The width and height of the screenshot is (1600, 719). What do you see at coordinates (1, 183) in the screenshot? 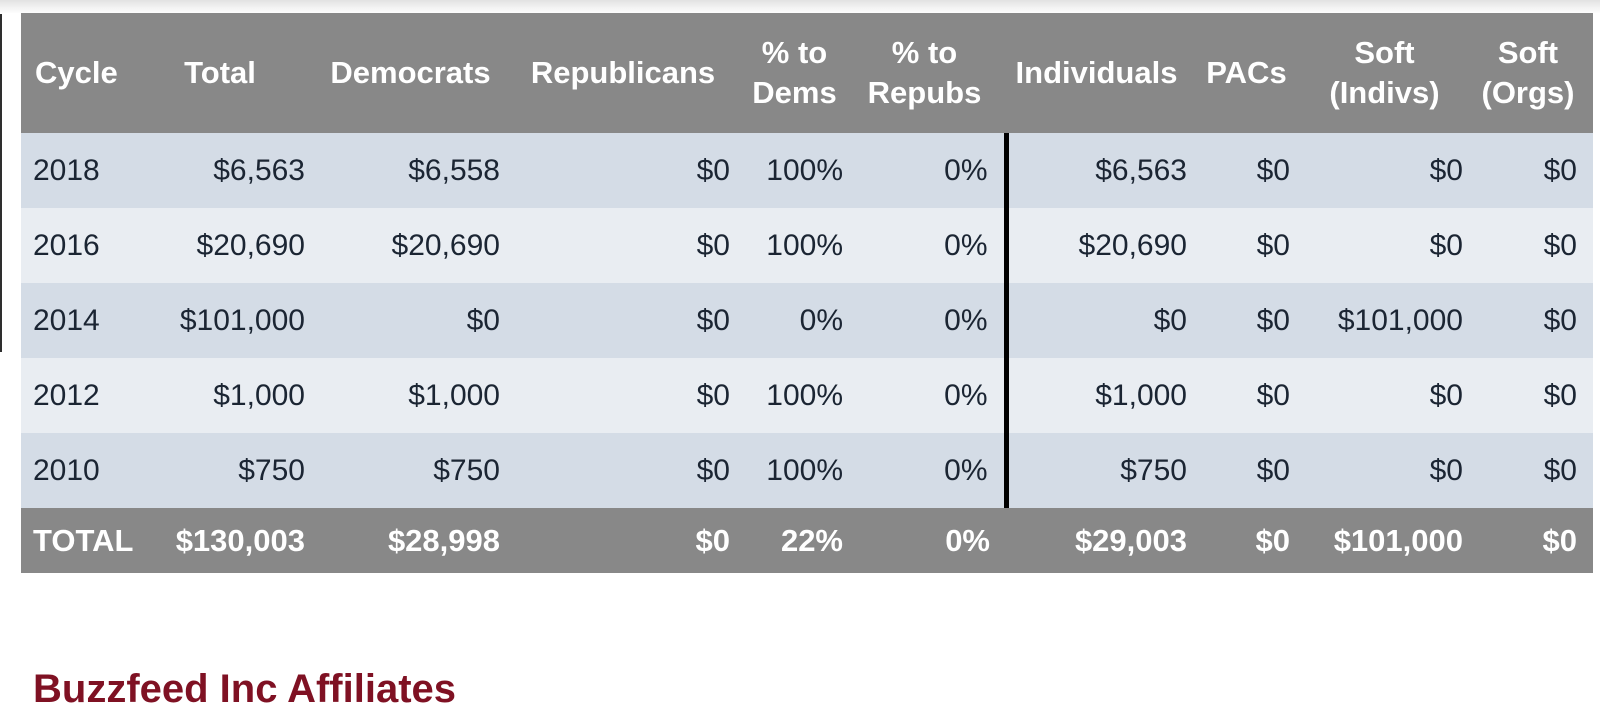
I see `left-edge-artifact` at bounding box center [1, 183].